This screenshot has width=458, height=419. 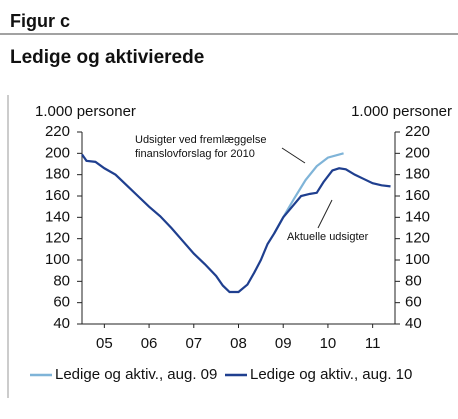 What do you see at coordinates (104, 343) in the screenshot?
I see `x-tick-label: 05` at bounding box center [104, 343].